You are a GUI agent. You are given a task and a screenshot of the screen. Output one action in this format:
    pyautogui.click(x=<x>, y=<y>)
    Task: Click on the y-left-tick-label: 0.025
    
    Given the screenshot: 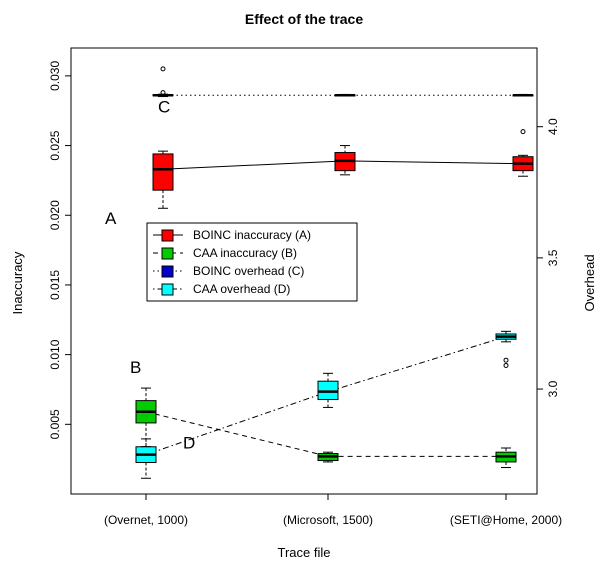 What is the action you would take?
    pyautogui.click(x=55, y=145)
    